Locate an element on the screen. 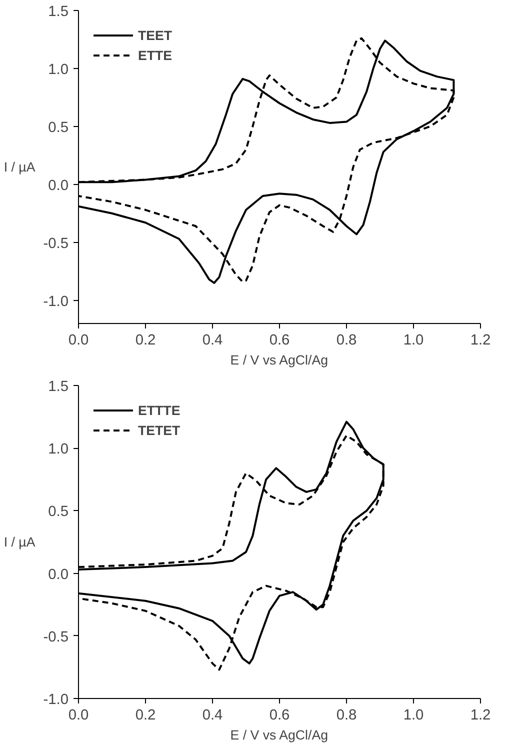  legend-label: TEET is located at coordinates (155, 35).